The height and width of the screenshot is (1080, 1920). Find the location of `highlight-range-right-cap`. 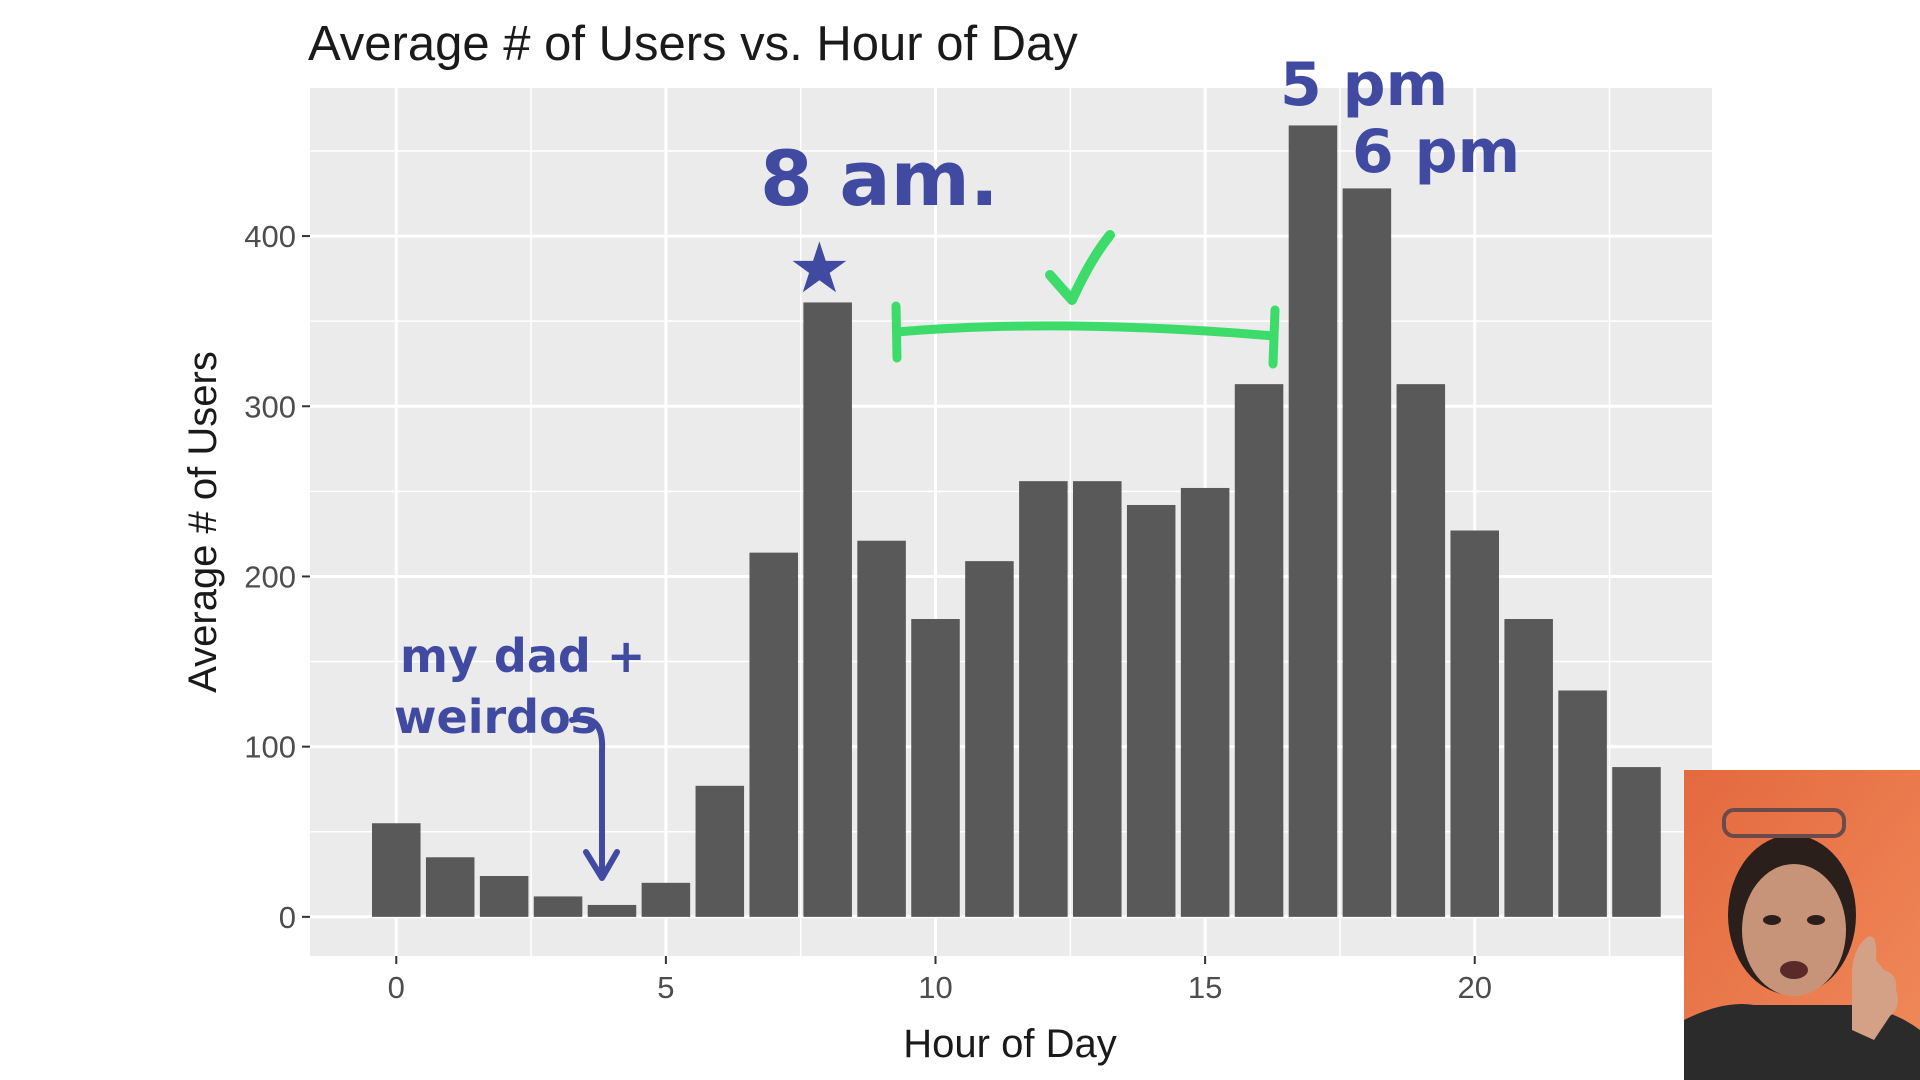

highlight-range-right-cap is located at coordinates (1274, 337).